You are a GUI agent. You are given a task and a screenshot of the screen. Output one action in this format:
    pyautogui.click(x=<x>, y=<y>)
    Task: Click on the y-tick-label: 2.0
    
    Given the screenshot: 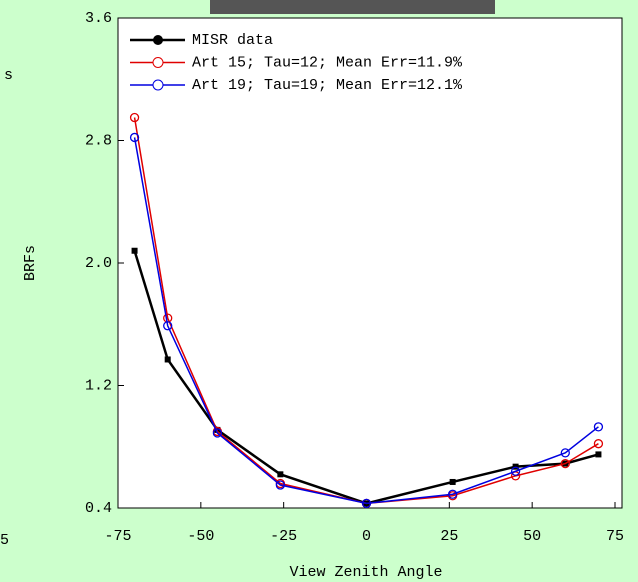 What is the action you would take?
    pyautogui.click(x=98, y=263)
    